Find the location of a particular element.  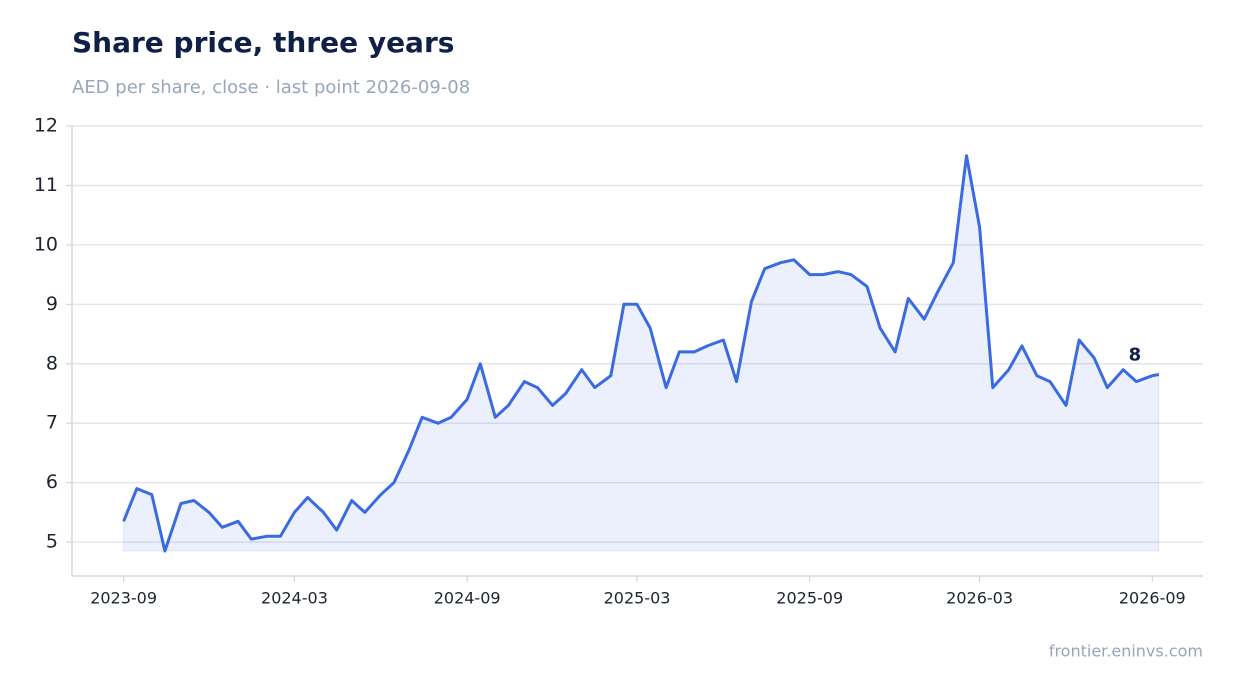

chart-title: Share price, three years is located at coordinates (263, 42).